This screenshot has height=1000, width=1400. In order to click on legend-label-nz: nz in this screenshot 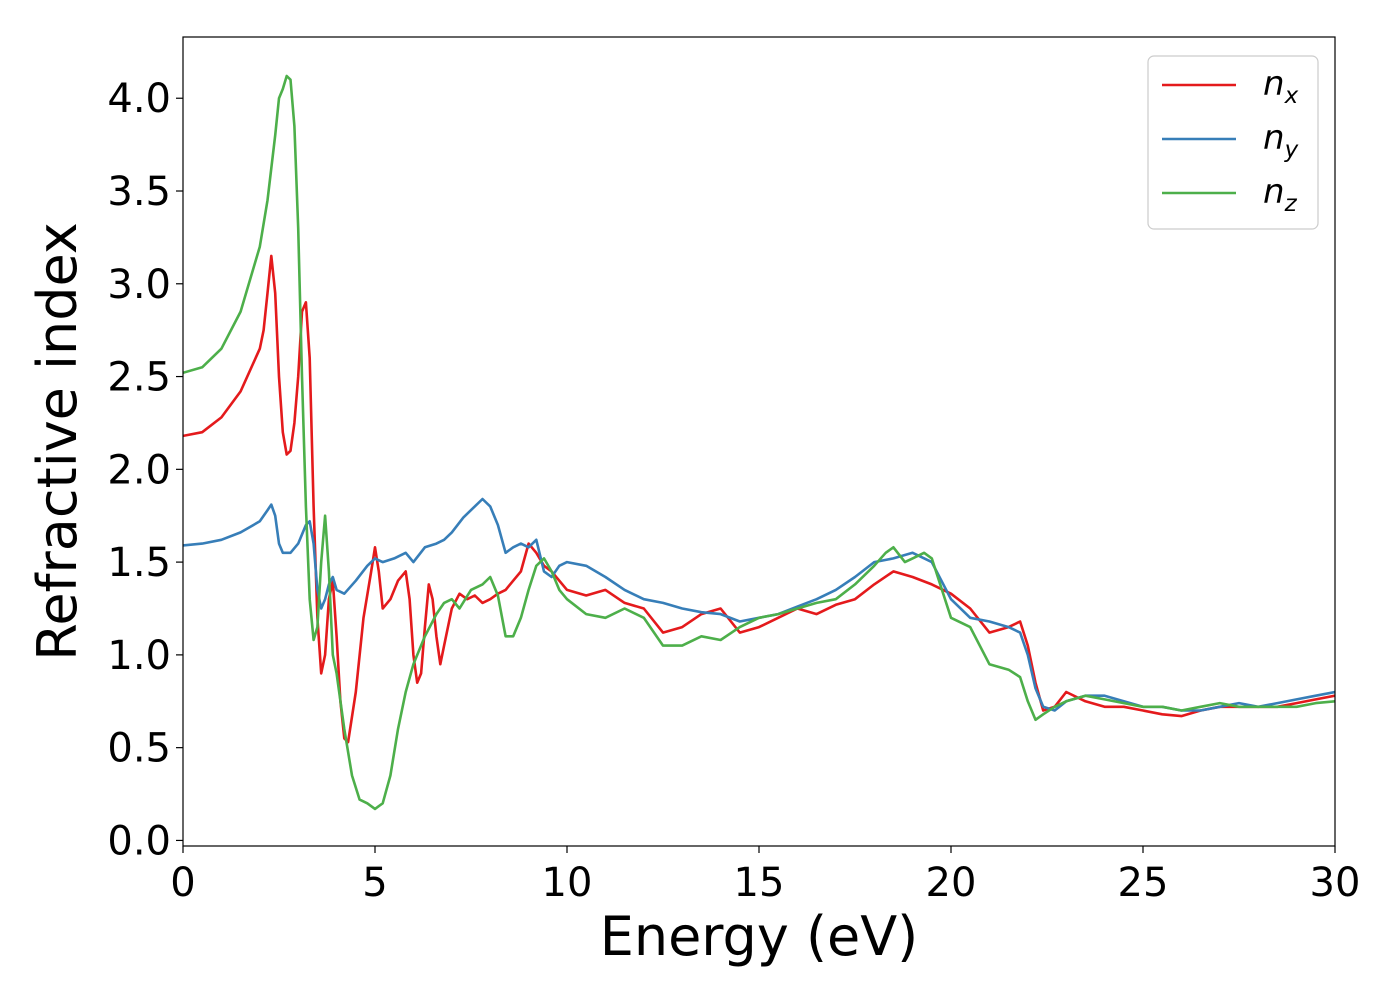, I will do `click(1280, 194)`.